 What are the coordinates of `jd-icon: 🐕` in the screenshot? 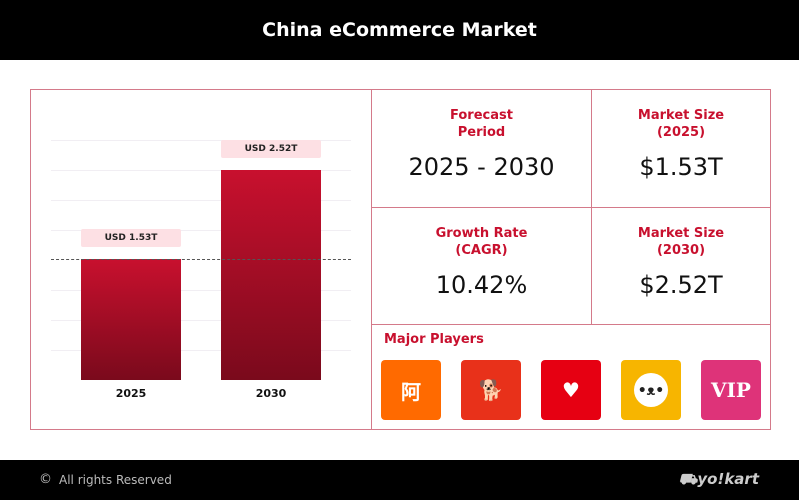 It's located at (491, 390).